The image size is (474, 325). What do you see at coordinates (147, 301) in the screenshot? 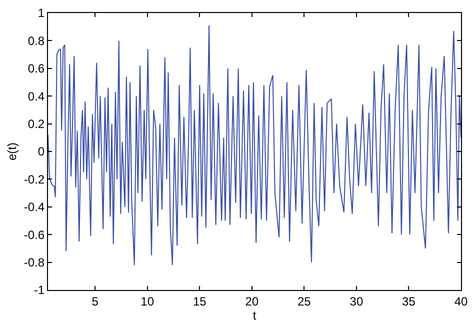
I see `x-tick-label: 10` at bounding box center [147, 301].